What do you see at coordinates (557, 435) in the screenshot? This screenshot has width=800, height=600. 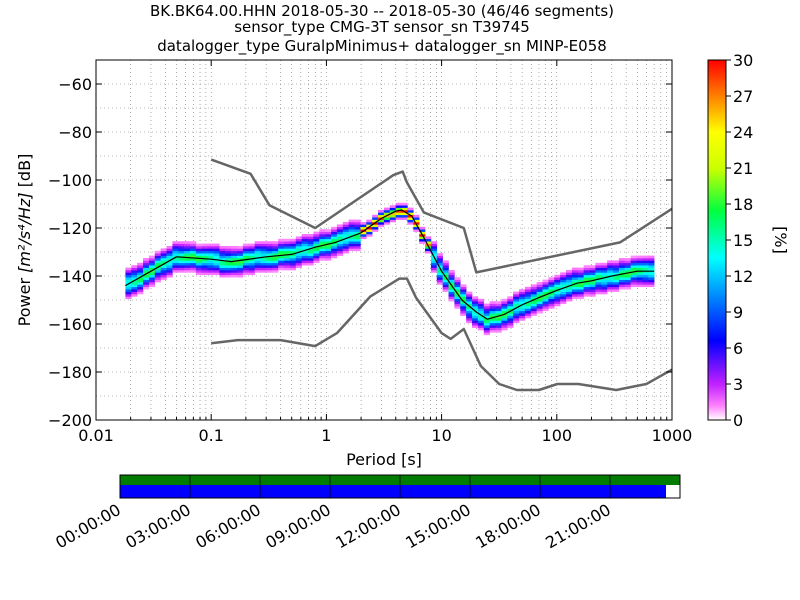 I see `x-tick-label: 100` at bounding box center [557, 435].